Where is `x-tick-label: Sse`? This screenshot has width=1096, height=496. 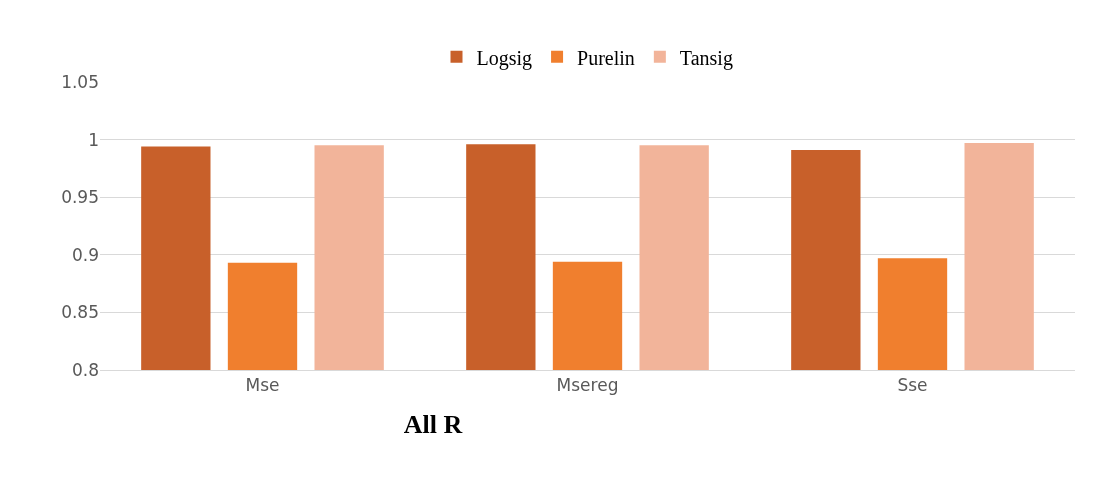 x-tick-label: Sse is located at coordinates (912, 385).